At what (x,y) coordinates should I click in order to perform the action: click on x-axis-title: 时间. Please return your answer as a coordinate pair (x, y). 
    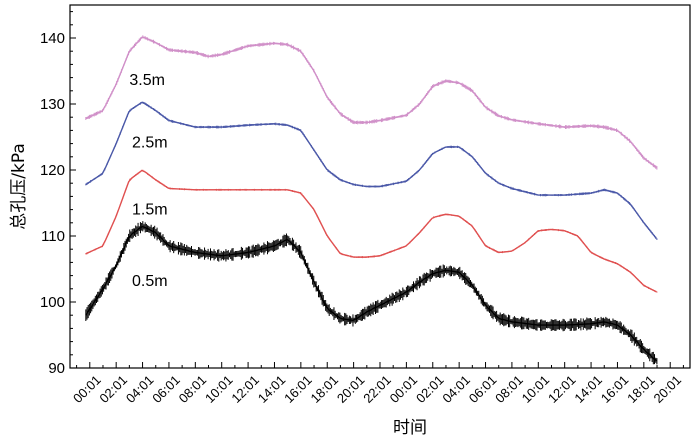
    Looking at the image, I should click on (410, 428).